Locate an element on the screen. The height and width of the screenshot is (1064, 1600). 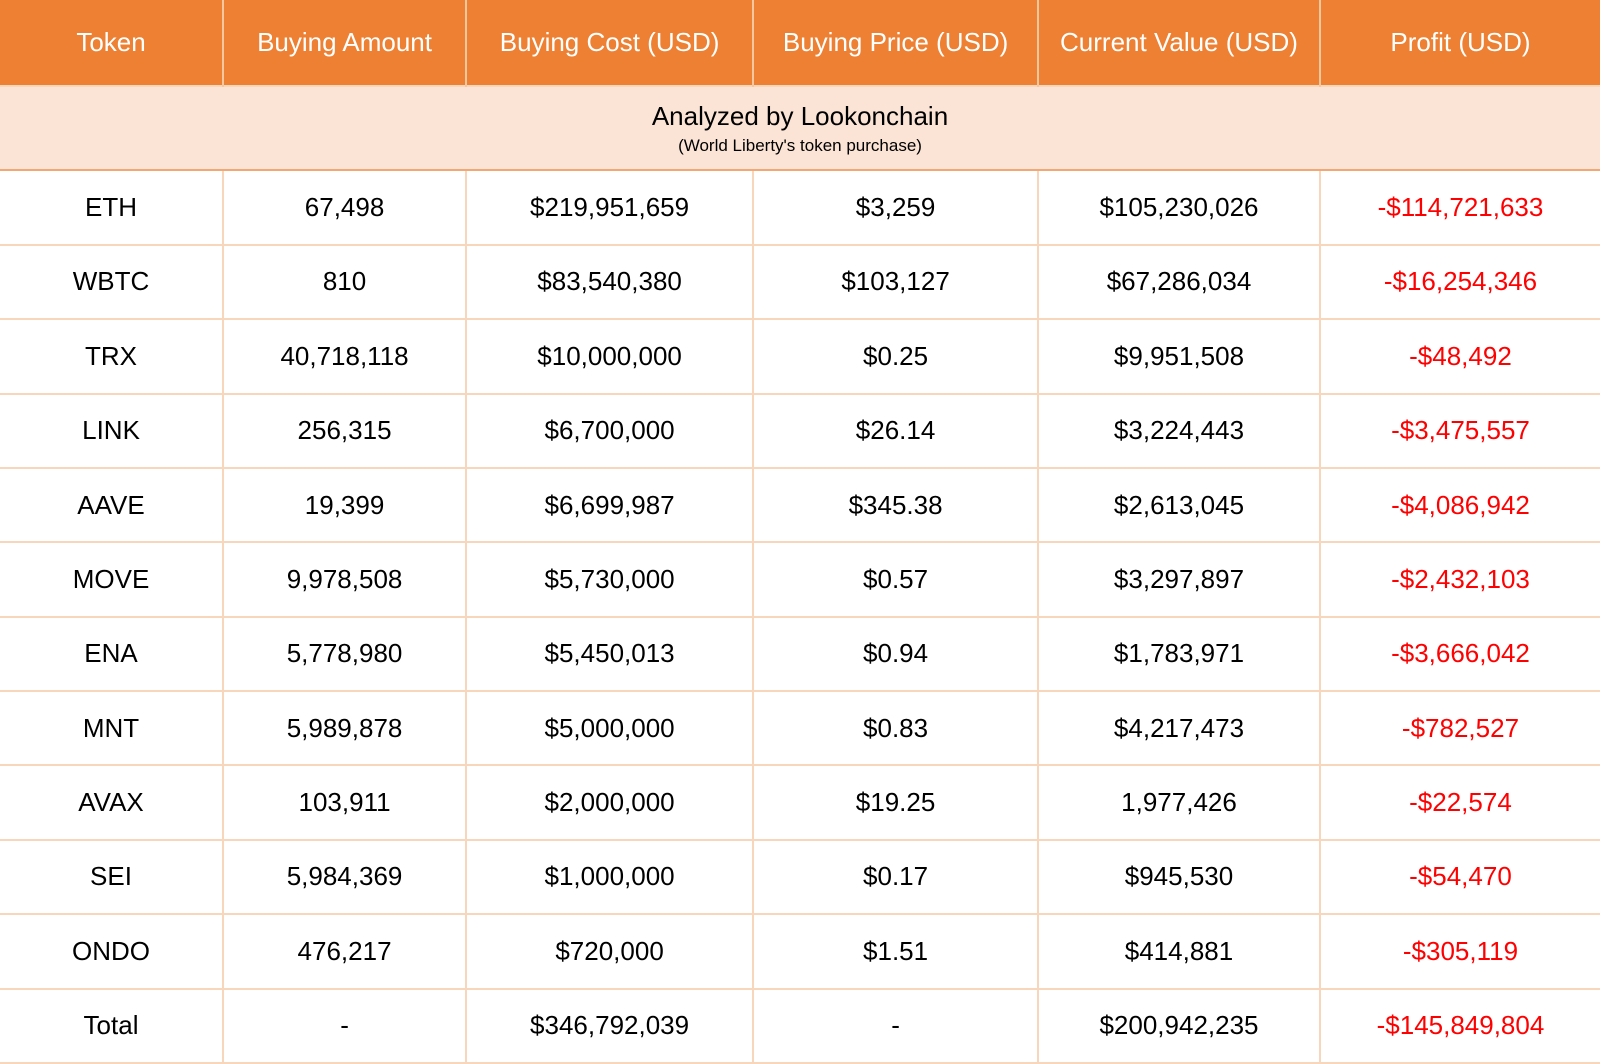
table-cell: $5,730,000 is located at coordinates (610, 579).